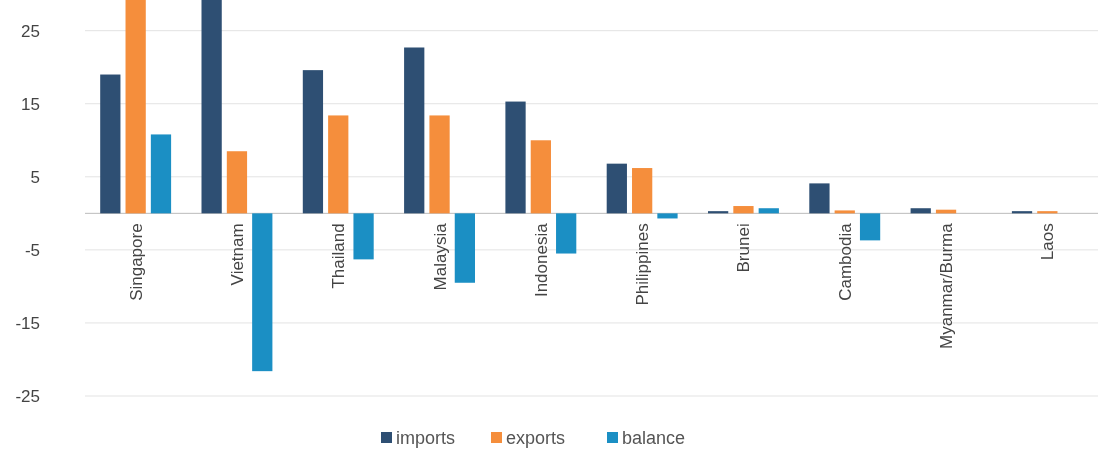 Image resolution: width=1102 pixels, height=456 pixels. What do you see at coordinates (30, 104) in the screenshot?
I see `y-tick-label: 15` at bounding box center [30, 104].